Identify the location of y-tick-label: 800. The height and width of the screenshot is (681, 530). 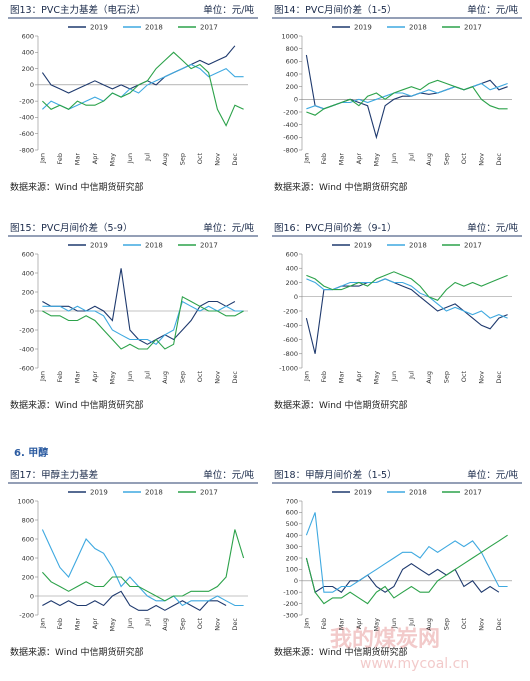
(292, 49).